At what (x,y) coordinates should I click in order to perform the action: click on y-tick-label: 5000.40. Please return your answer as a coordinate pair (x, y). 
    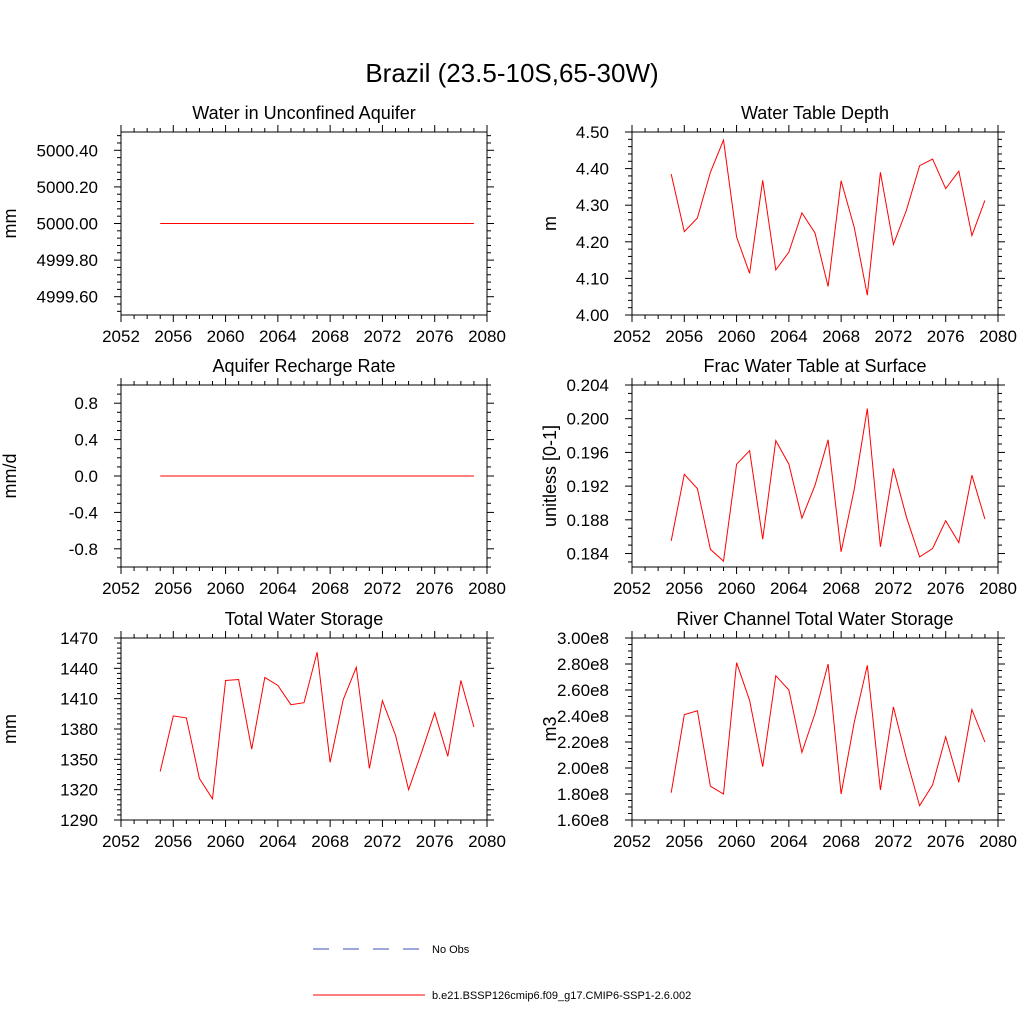
    Looking at the image, I should click on (67, 150).